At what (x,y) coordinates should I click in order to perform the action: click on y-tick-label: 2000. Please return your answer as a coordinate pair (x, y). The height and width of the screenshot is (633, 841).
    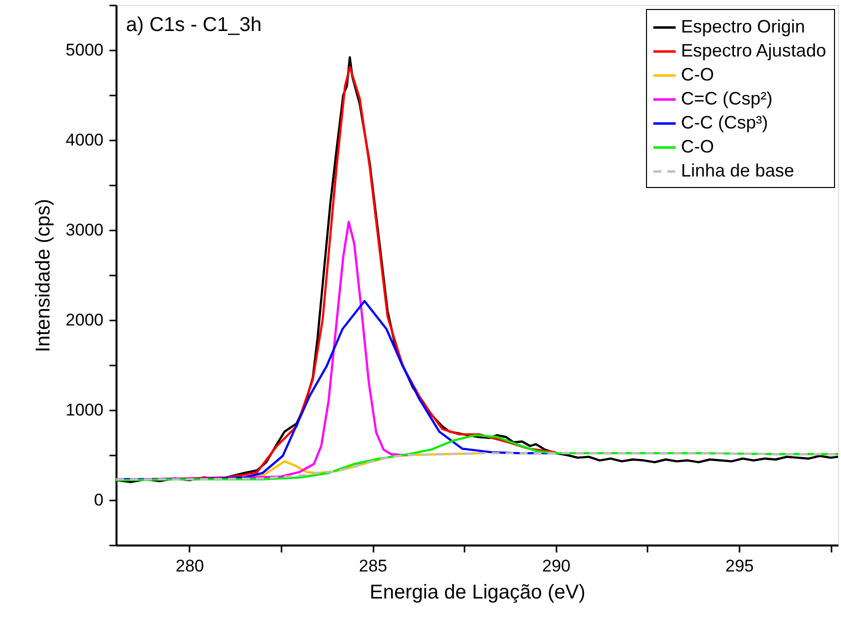
    Looking at the image, I should click on (85, 320).